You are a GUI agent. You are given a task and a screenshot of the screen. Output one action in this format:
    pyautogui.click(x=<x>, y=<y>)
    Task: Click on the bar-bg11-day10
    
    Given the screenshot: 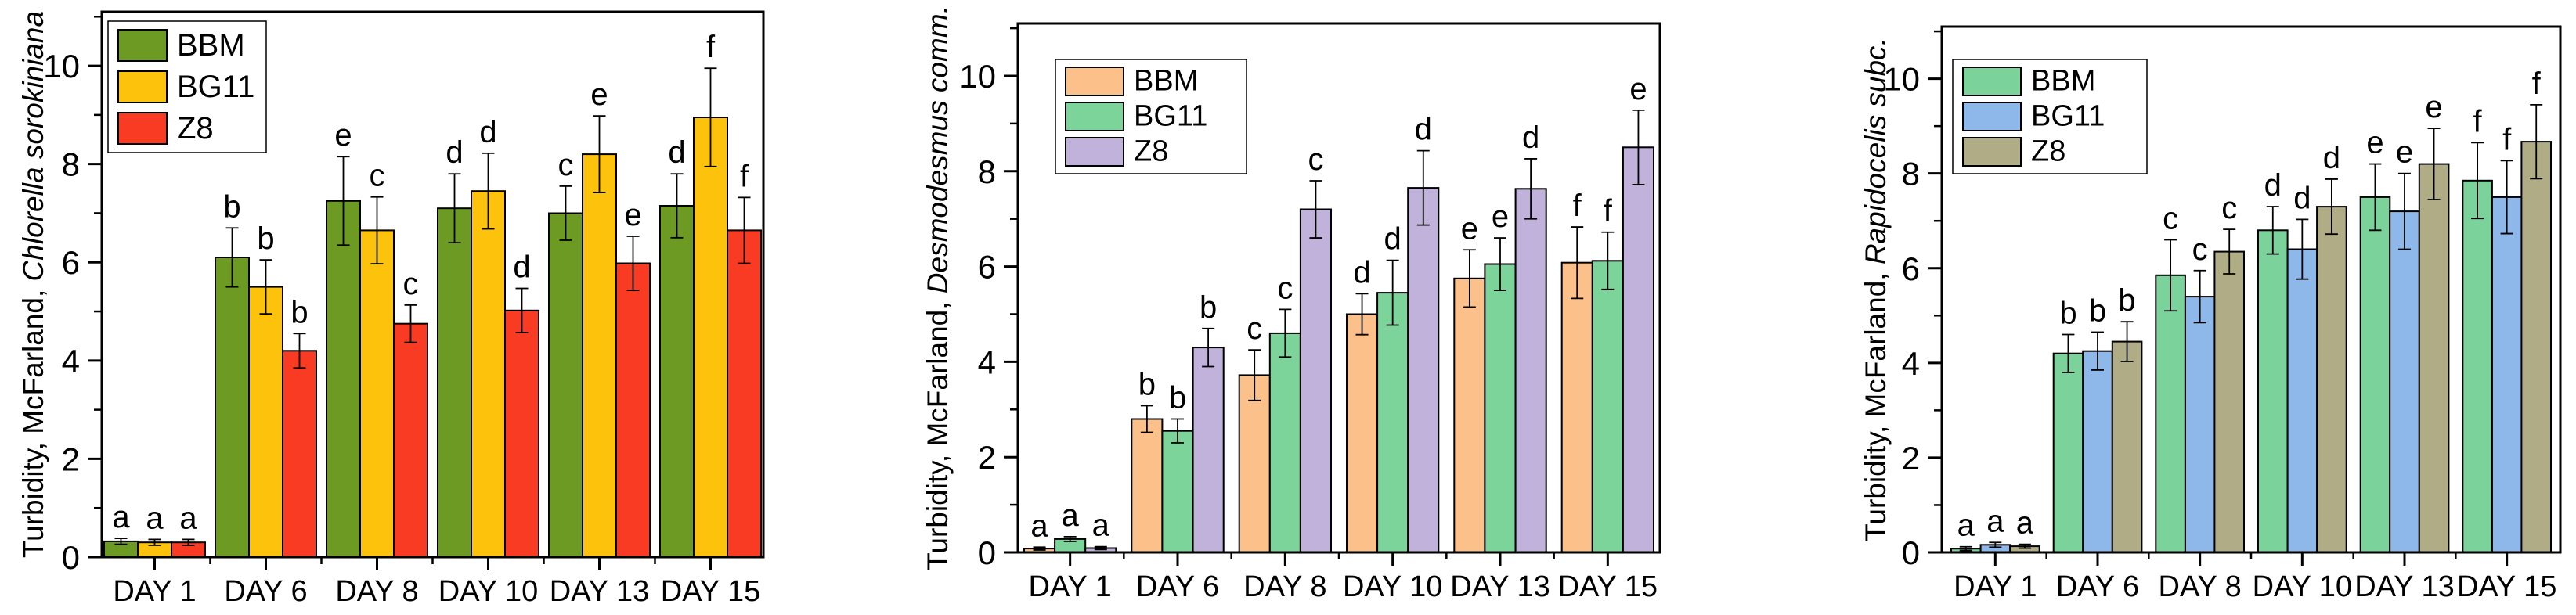 What is the action you would take?
    pyautogui.click(x=488, y=374)
    